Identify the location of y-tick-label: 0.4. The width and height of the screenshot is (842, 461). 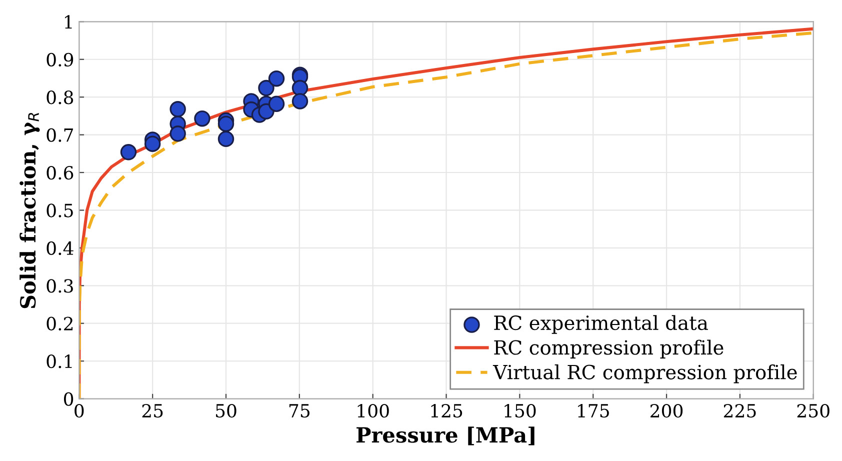
(60, 248).